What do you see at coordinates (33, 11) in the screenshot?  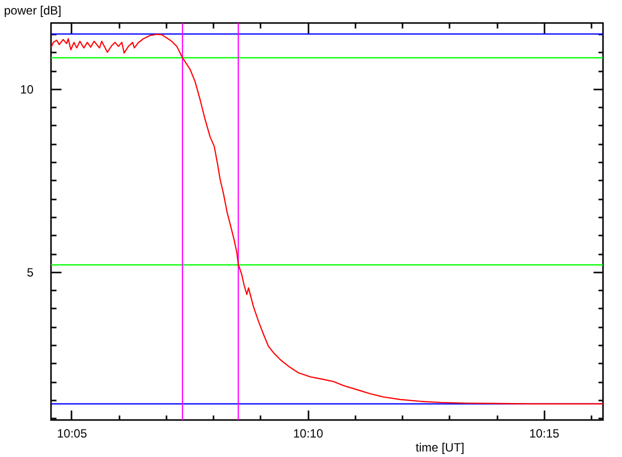 I see `y-axis-title: power [dB]` at bounding box center [33, 11].